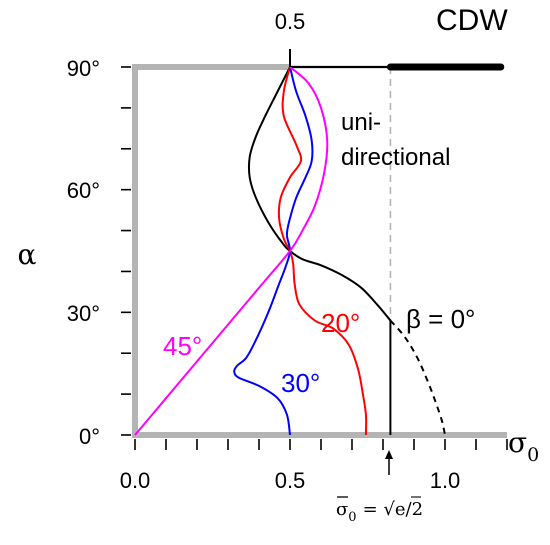 The image size is (550, 545). Describe the element at coordinates (83, 68) in the screenshot. I see `y-tick-label-90: 90°` at that location.